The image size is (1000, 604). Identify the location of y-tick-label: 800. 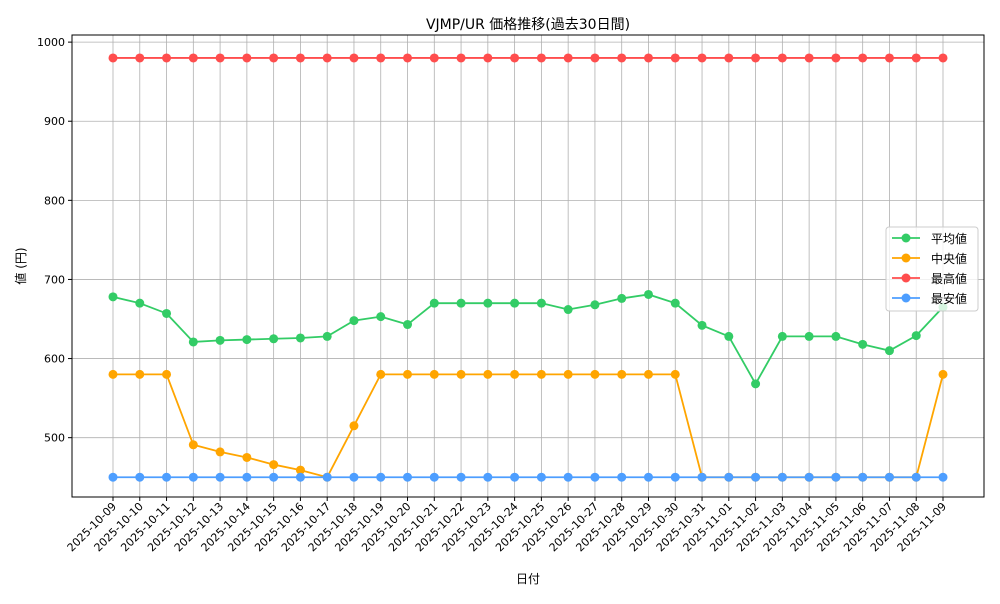
(54, 200).